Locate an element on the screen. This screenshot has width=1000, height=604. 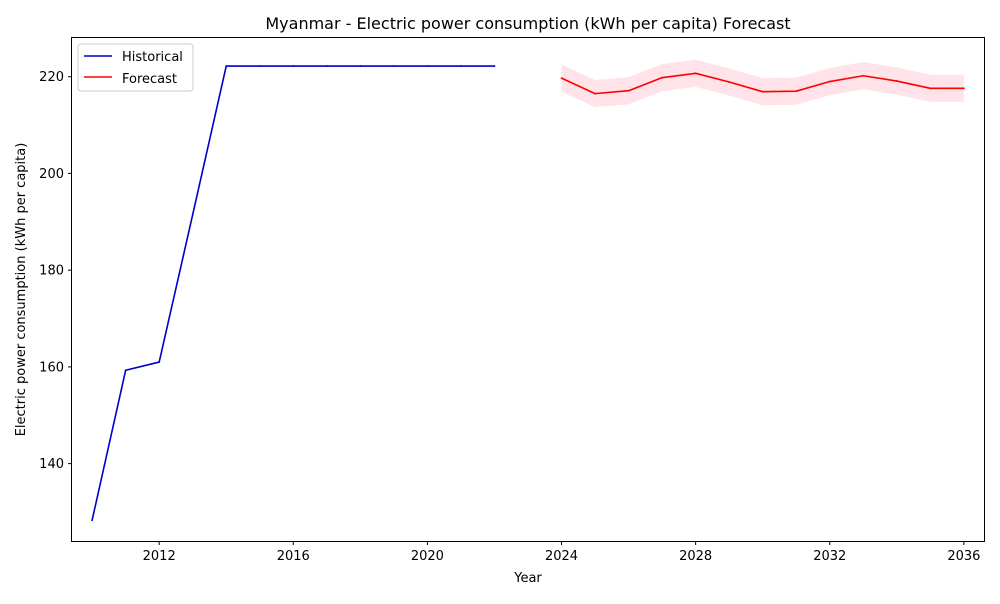
legend-label-forecast: Forecast is located at coordinates (149, 79).